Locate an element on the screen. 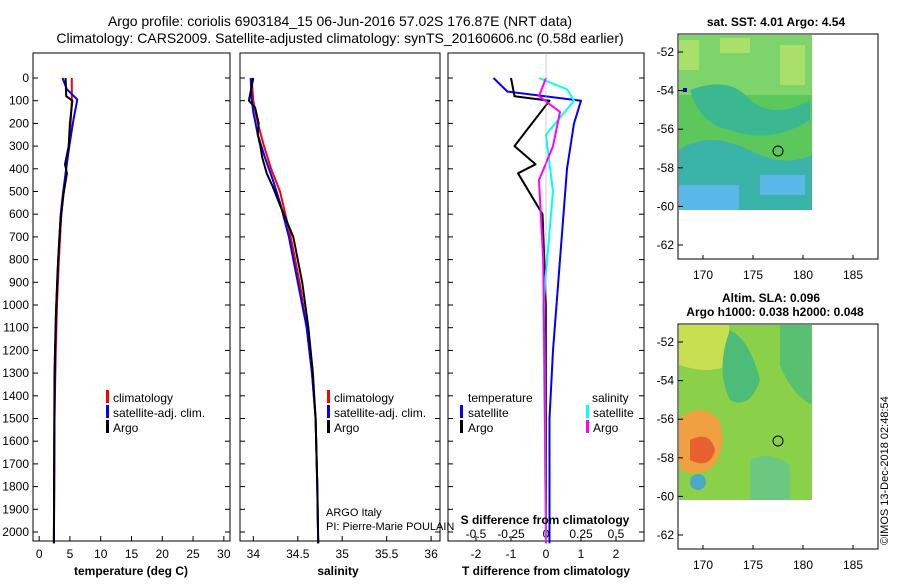 This screenshot has height=585, width=900. depth-tick-label: 1300 is located at coordinates (15, 373).